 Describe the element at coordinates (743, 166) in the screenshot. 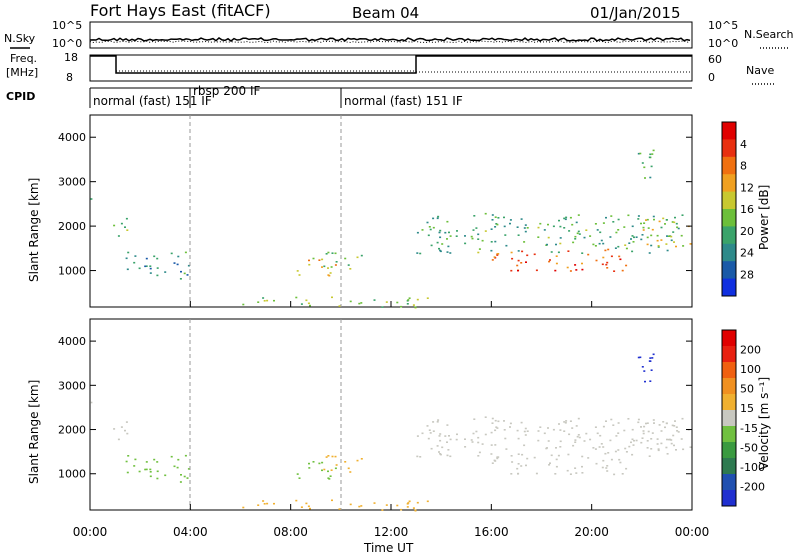

I see `colorbar-tick: 8` at that location.